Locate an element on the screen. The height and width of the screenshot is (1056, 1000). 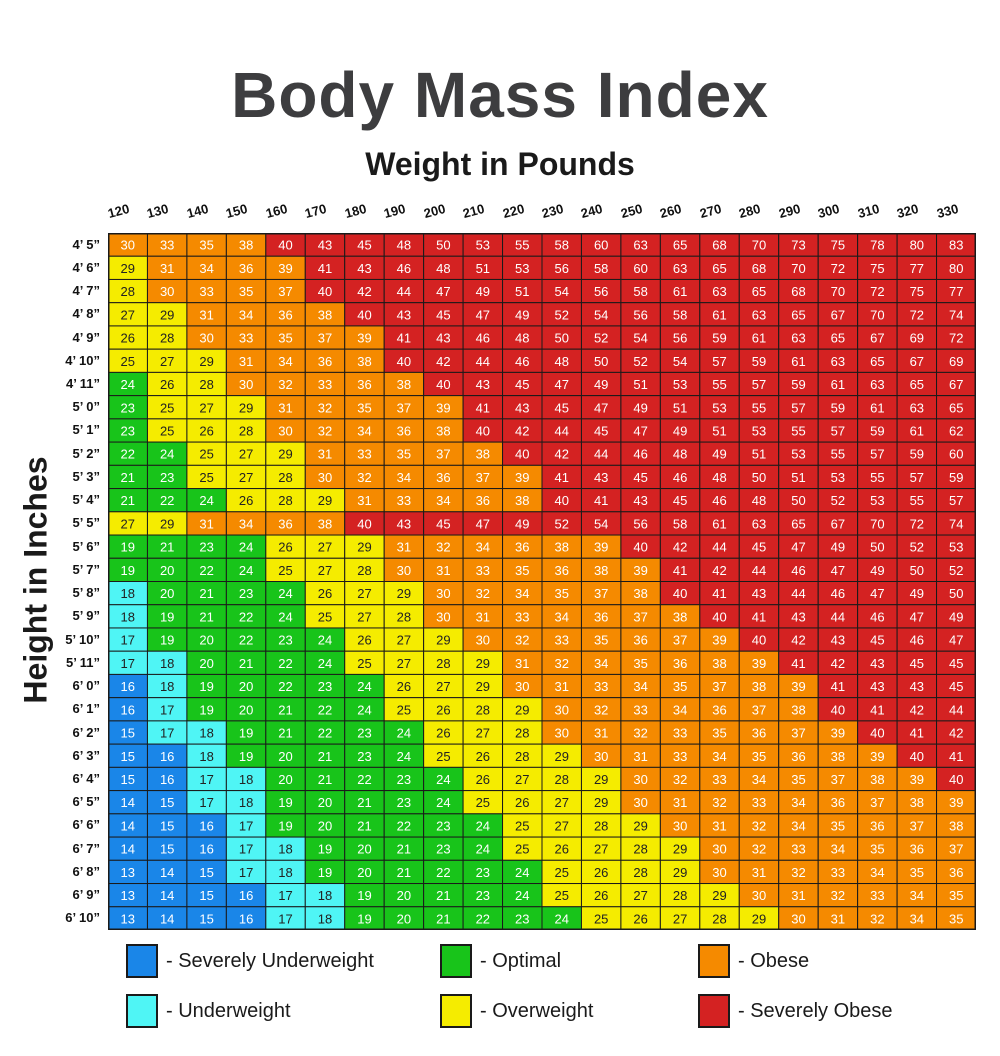
cell-value-label: 48 is located at coordinates (522, 338).